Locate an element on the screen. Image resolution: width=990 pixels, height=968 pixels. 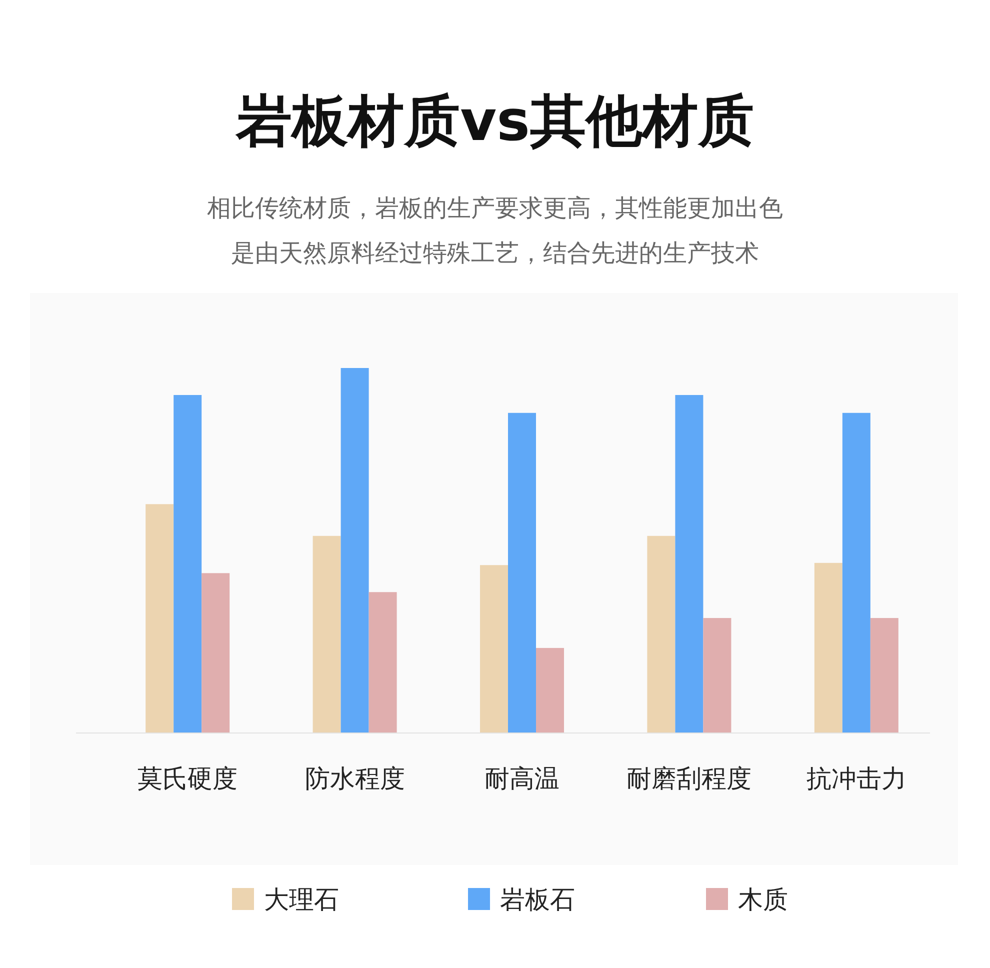
text: 是由天然原料经过特殊工艺，结合先进的生产技术 is located at coordinates (495, 253).